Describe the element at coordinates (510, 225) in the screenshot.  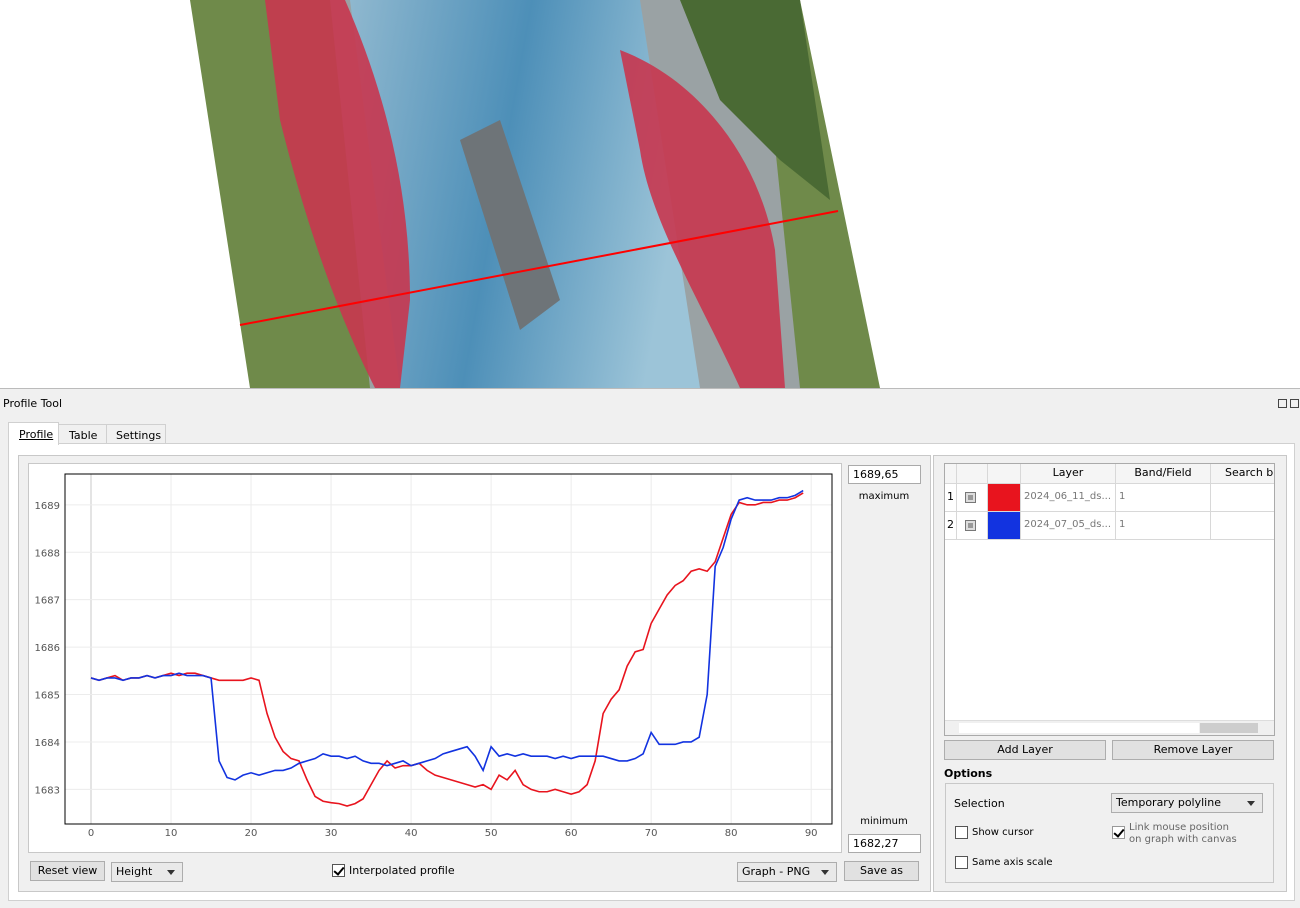
I see `bar` at that location.